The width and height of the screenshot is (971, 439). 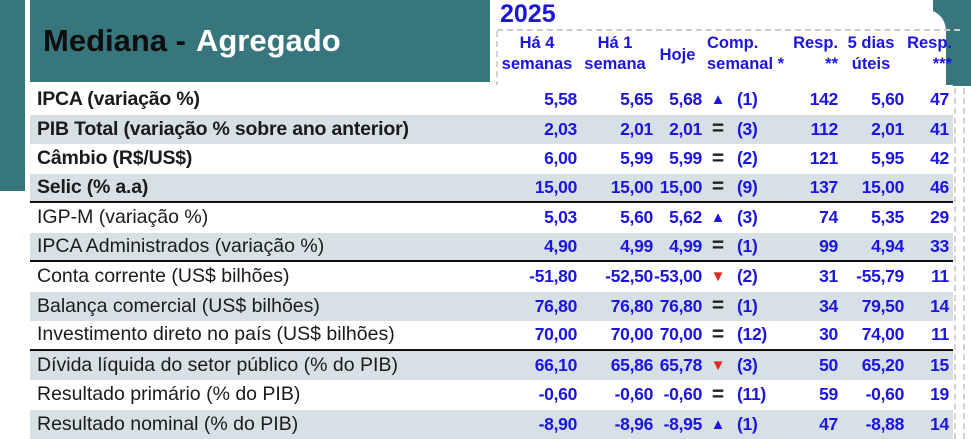 I want to click on respondentes-5d-count: 46, so click(x=939, y=186).